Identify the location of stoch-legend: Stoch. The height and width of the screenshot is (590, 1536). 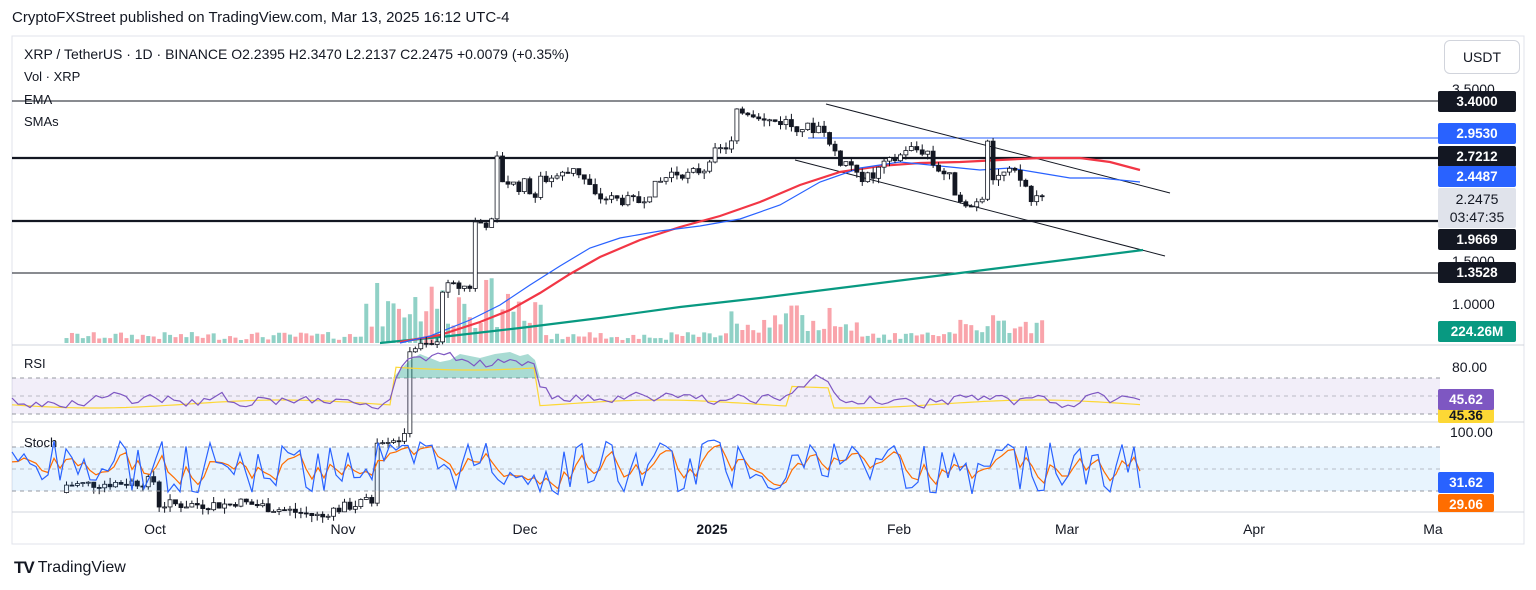
(40, 442).